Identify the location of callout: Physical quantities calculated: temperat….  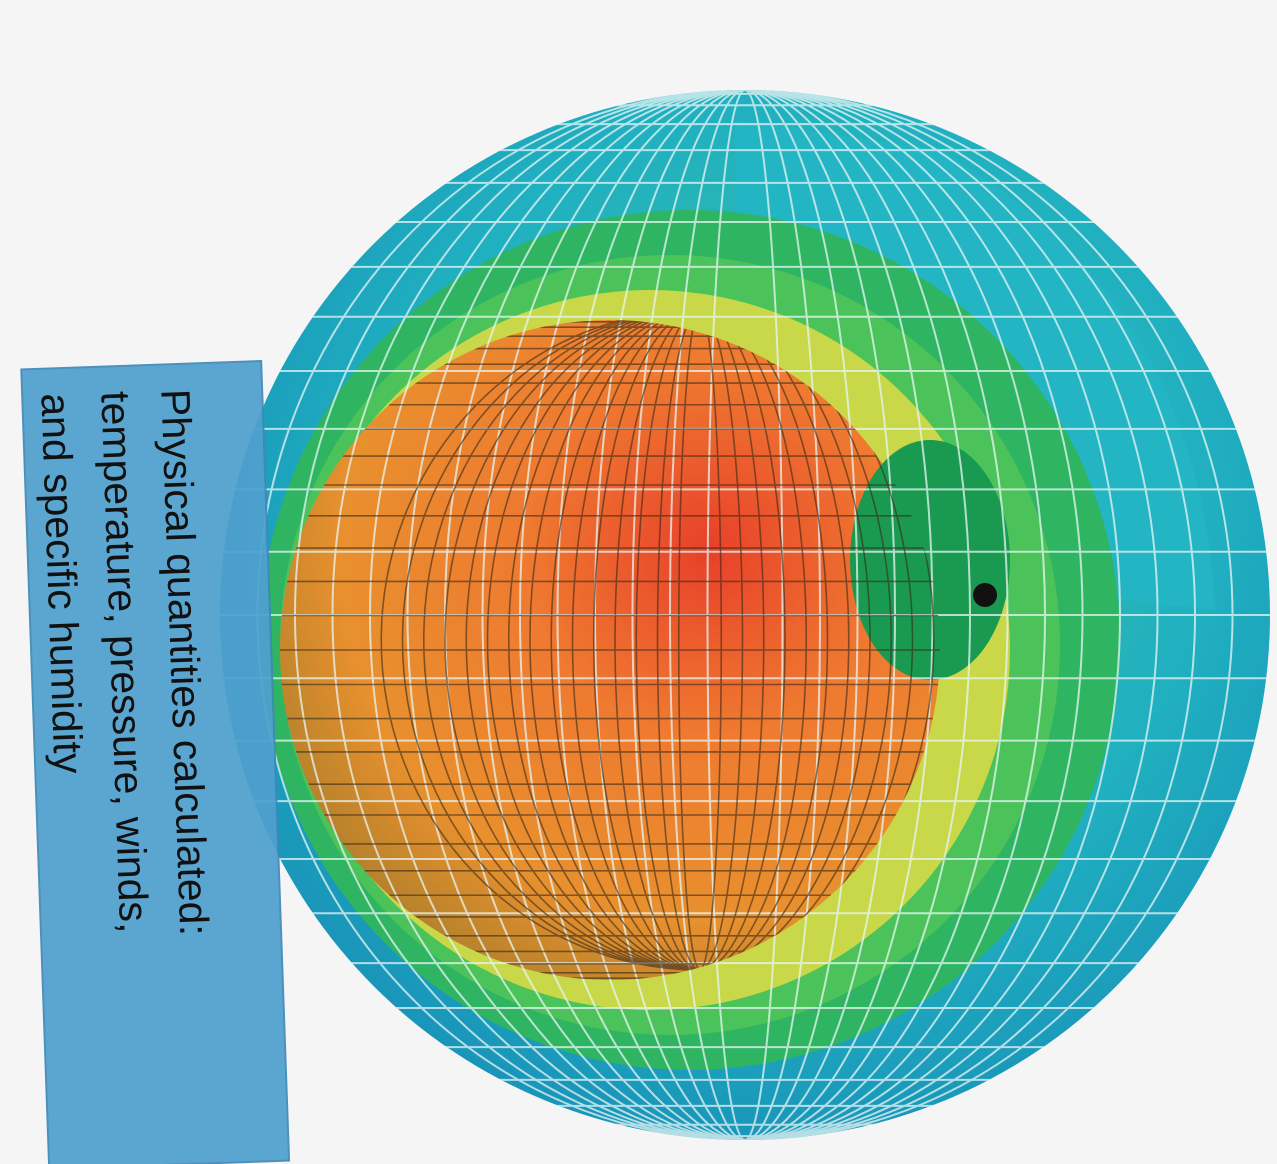
(155, 762).